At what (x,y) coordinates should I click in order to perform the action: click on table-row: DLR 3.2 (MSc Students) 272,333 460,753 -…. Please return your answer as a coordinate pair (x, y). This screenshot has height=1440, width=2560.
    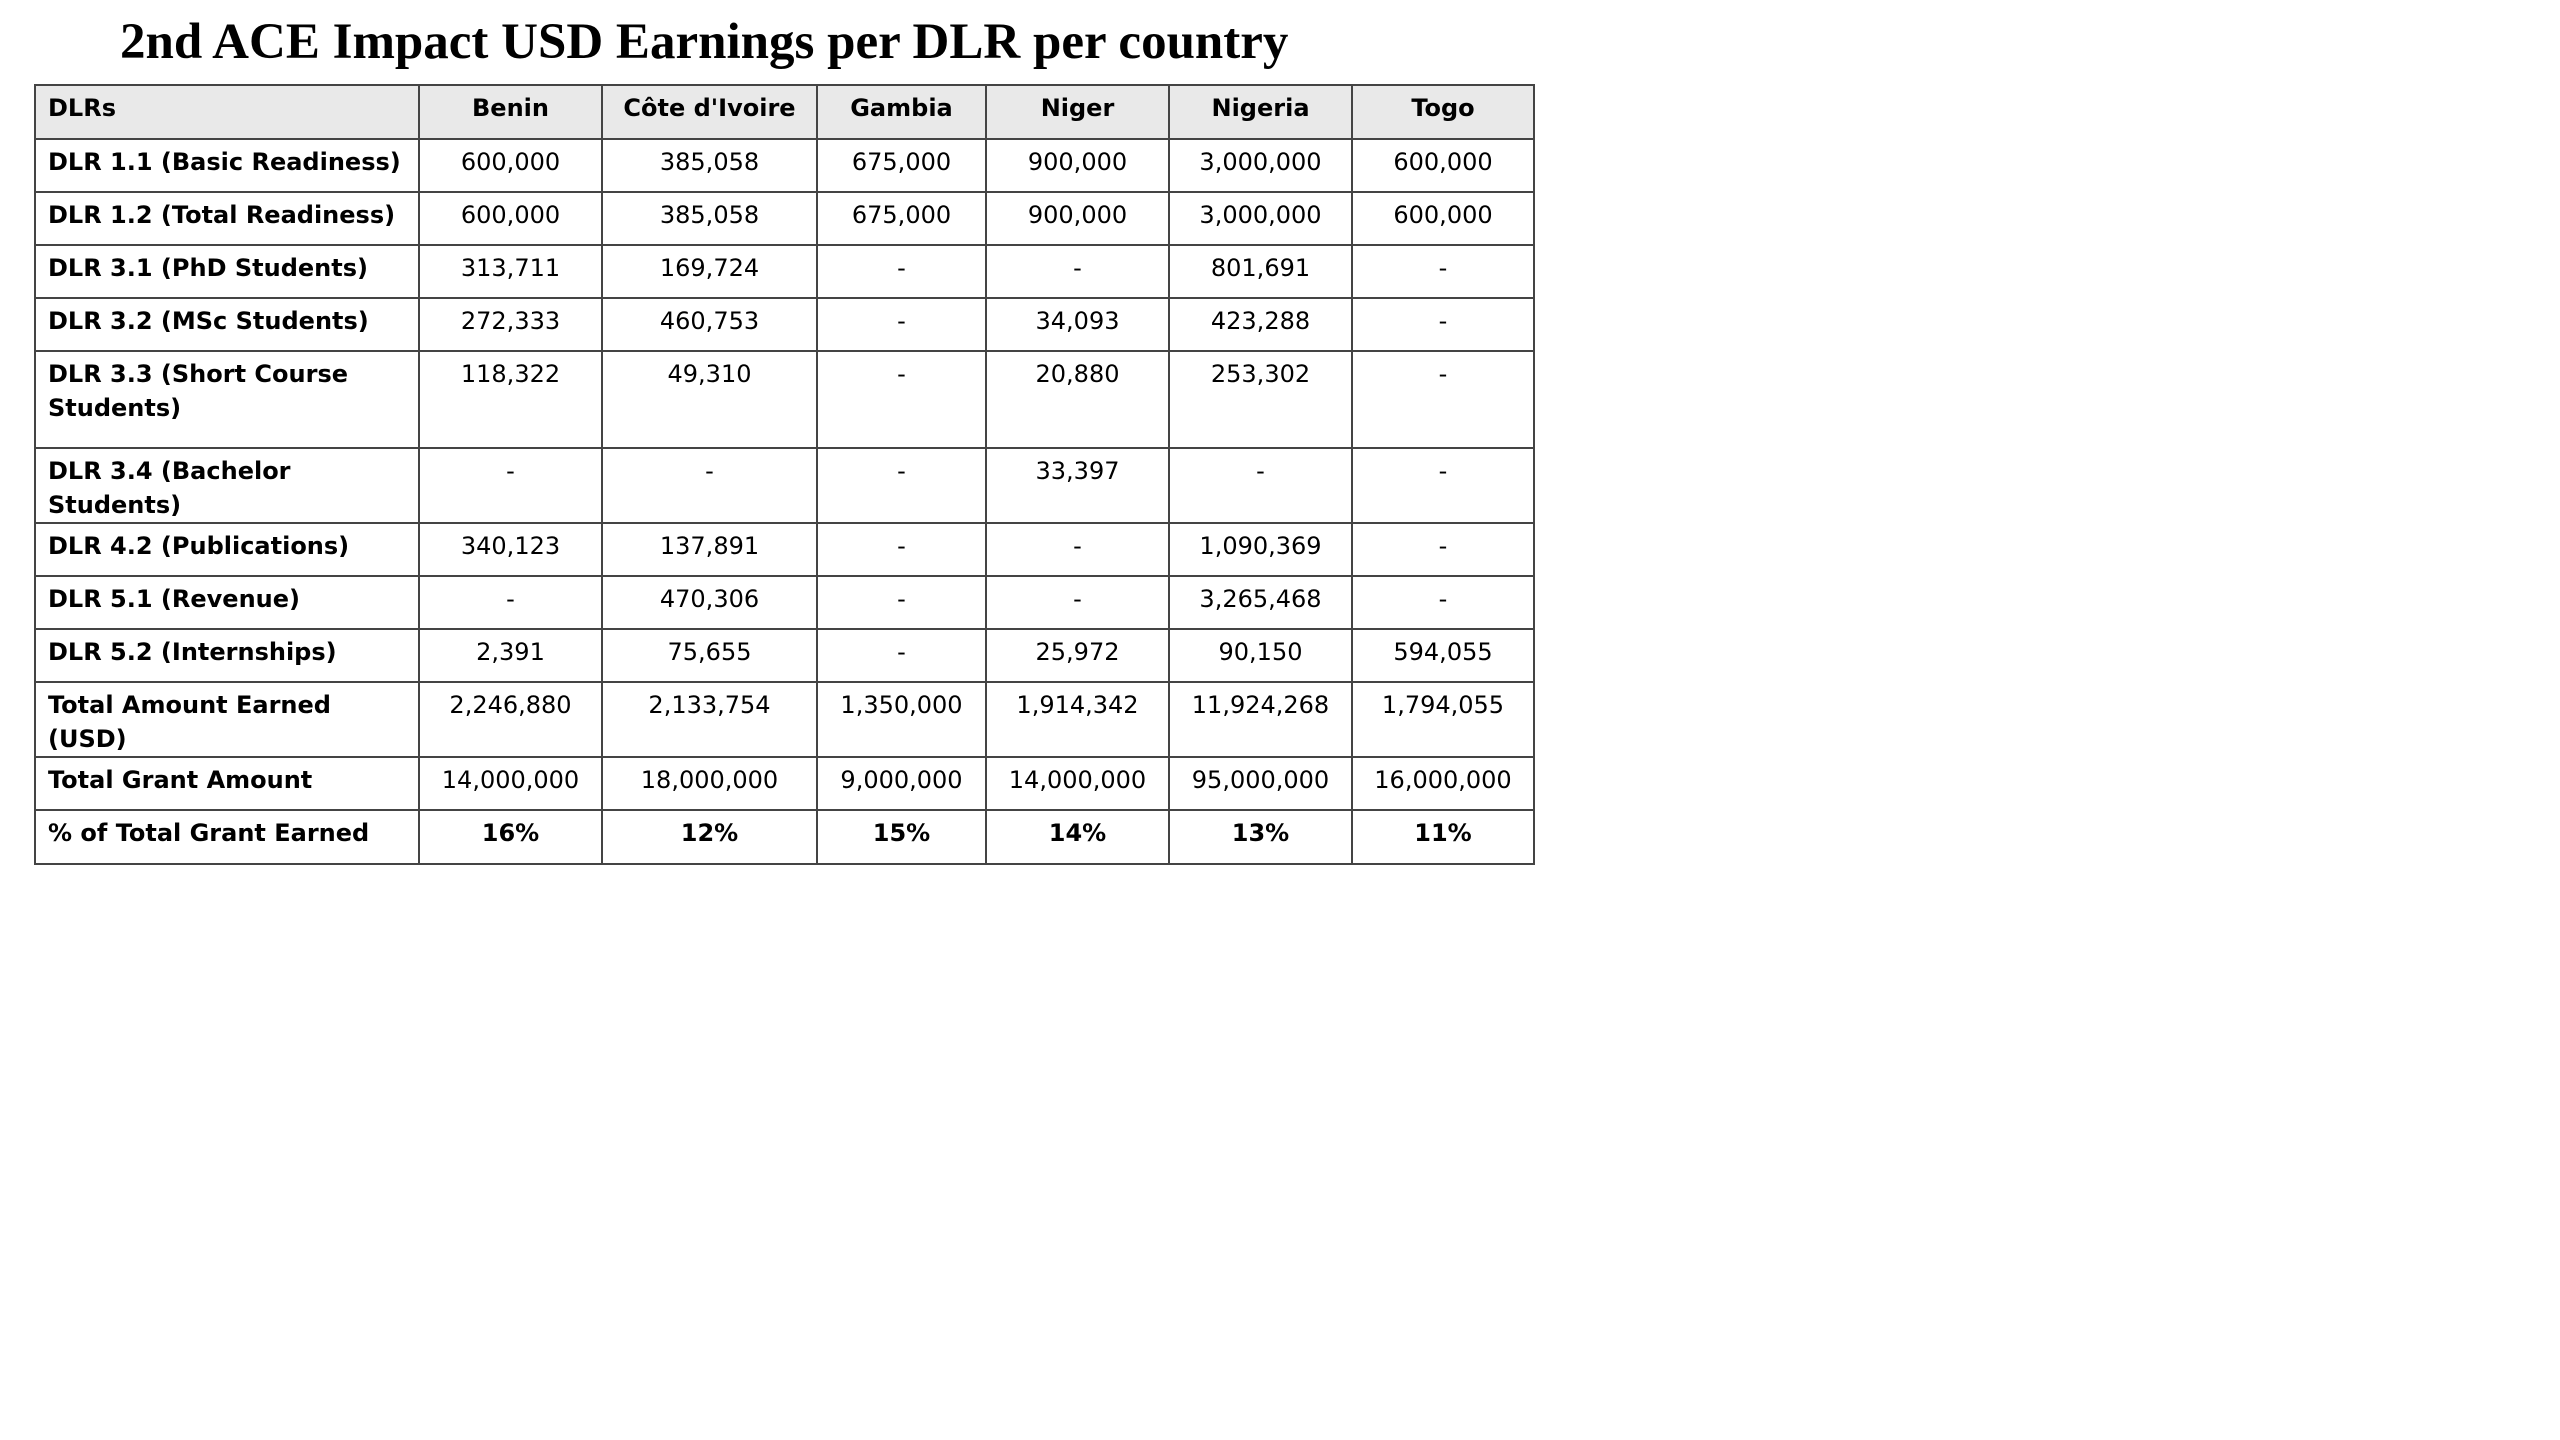
    Looking at the image, I should click on (784, 324).